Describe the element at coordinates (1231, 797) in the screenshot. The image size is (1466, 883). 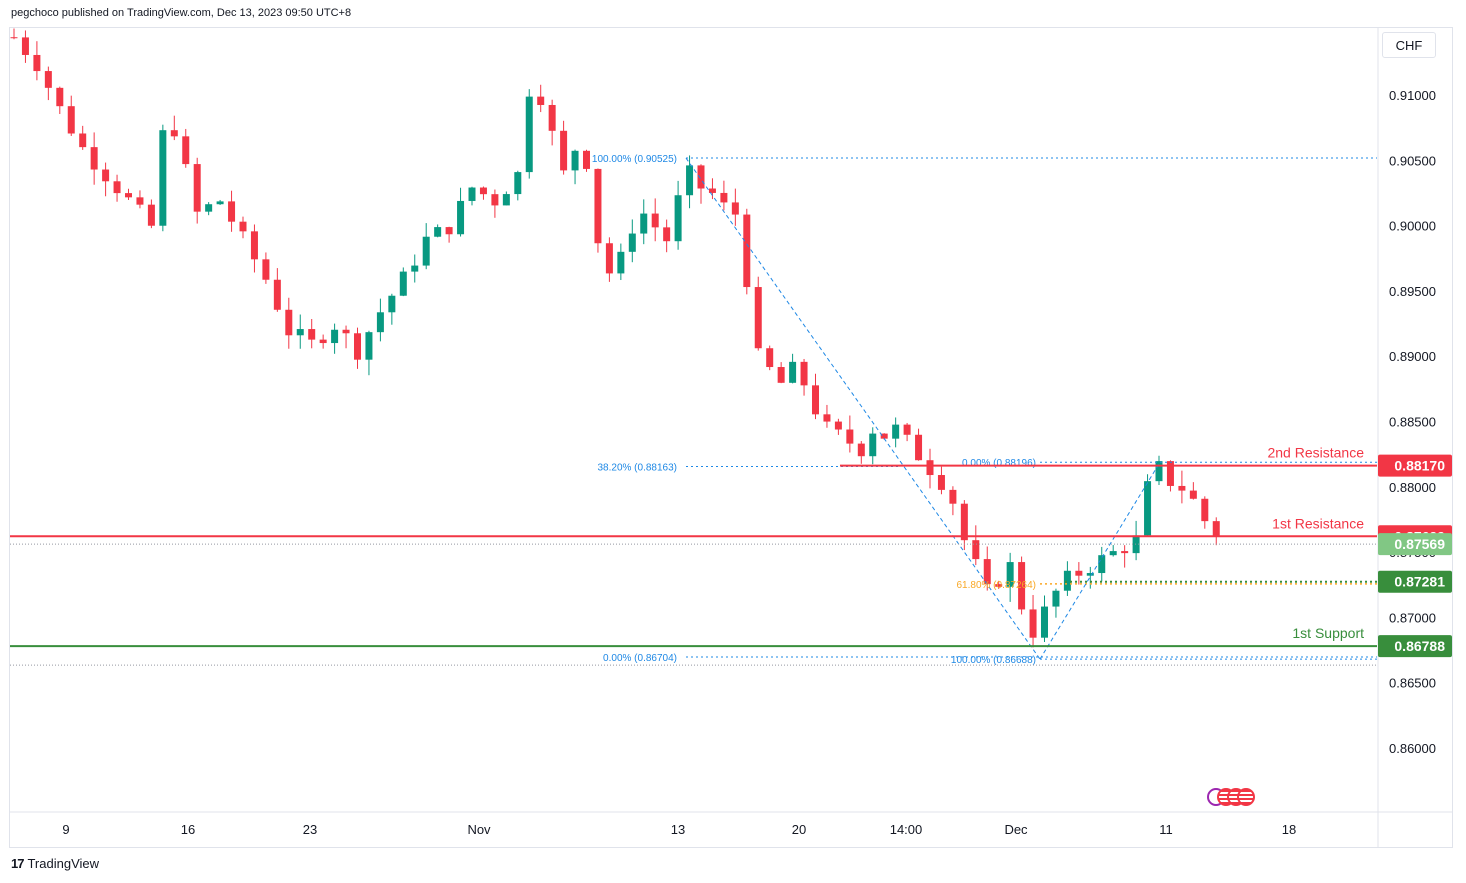
I see `economic-events-icons` at that location.